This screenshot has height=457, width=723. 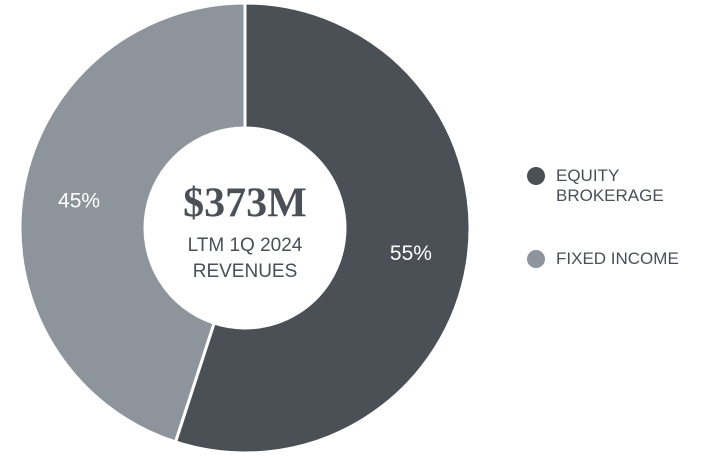 I want to click on data-label: 45%, so click(x=79, y=200).